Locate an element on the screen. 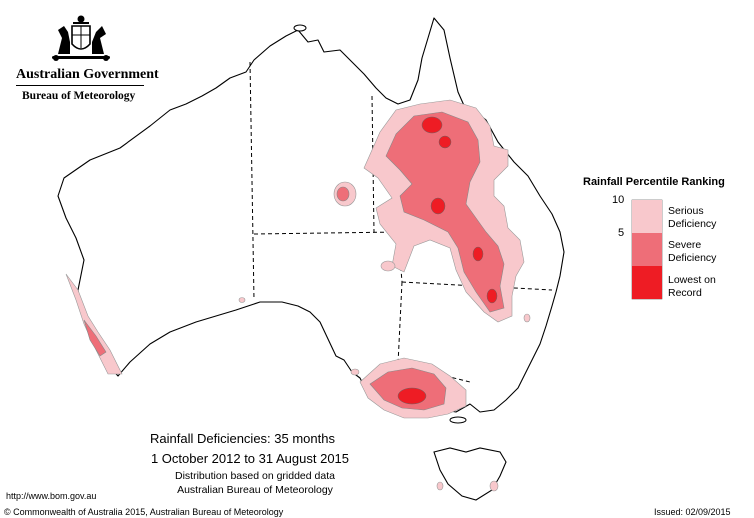  government-title: Australian Government is located at coordinates (87, 74).